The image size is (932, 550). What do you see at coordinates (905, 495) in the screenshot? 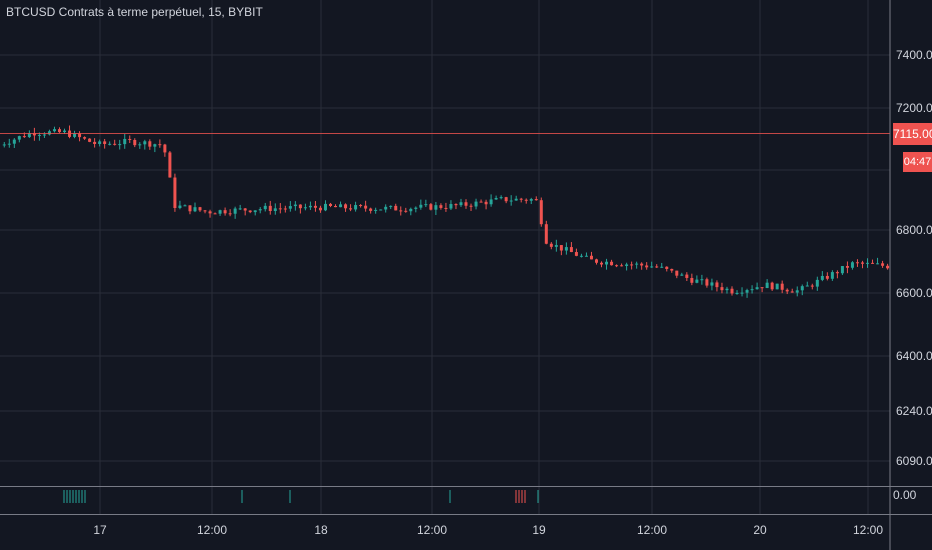
I see `indicator-value-label: 0.00` at bounding box center [905, 495].